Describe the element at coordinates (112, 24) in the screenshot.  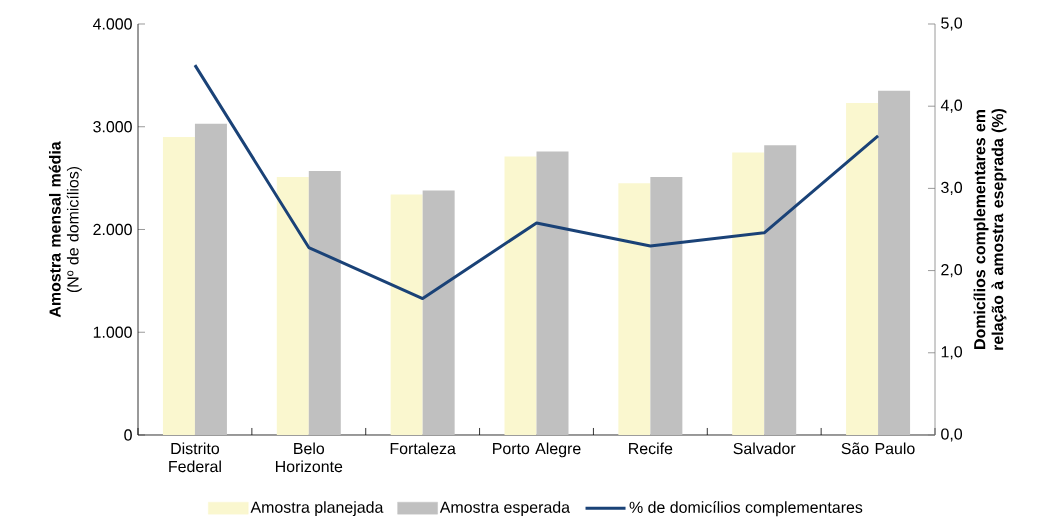
I see `y-tick-label: 4.000` at that location.